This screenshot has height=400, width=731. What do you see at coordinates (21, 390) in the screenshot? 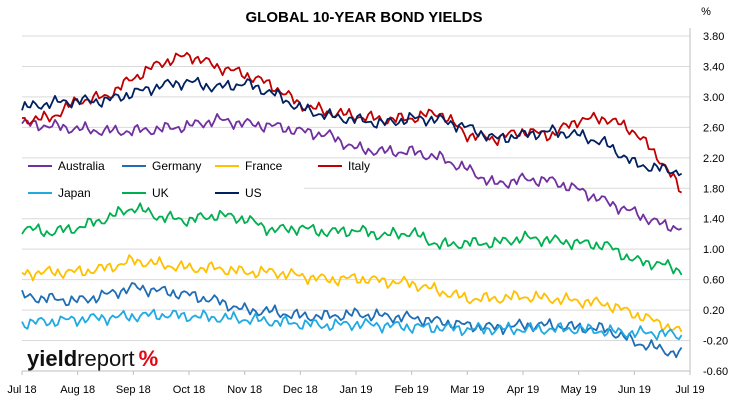
I see `x-tick-label: Jul 18` at bounding box center [21, 390].